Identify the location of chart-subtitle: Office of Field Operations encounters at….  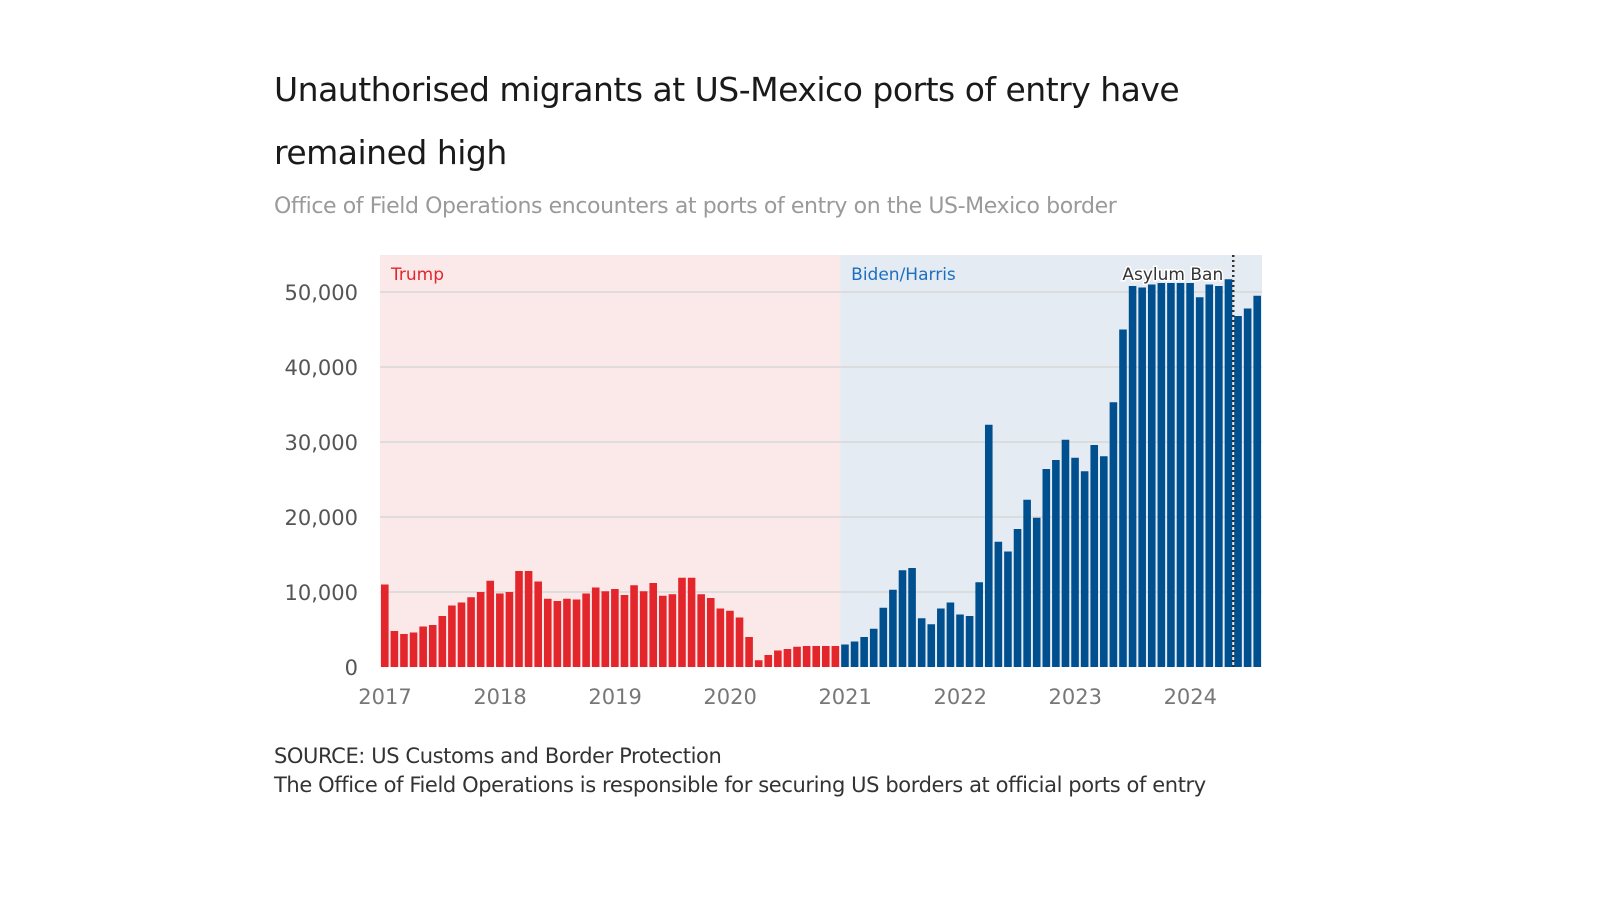
(695, 206).